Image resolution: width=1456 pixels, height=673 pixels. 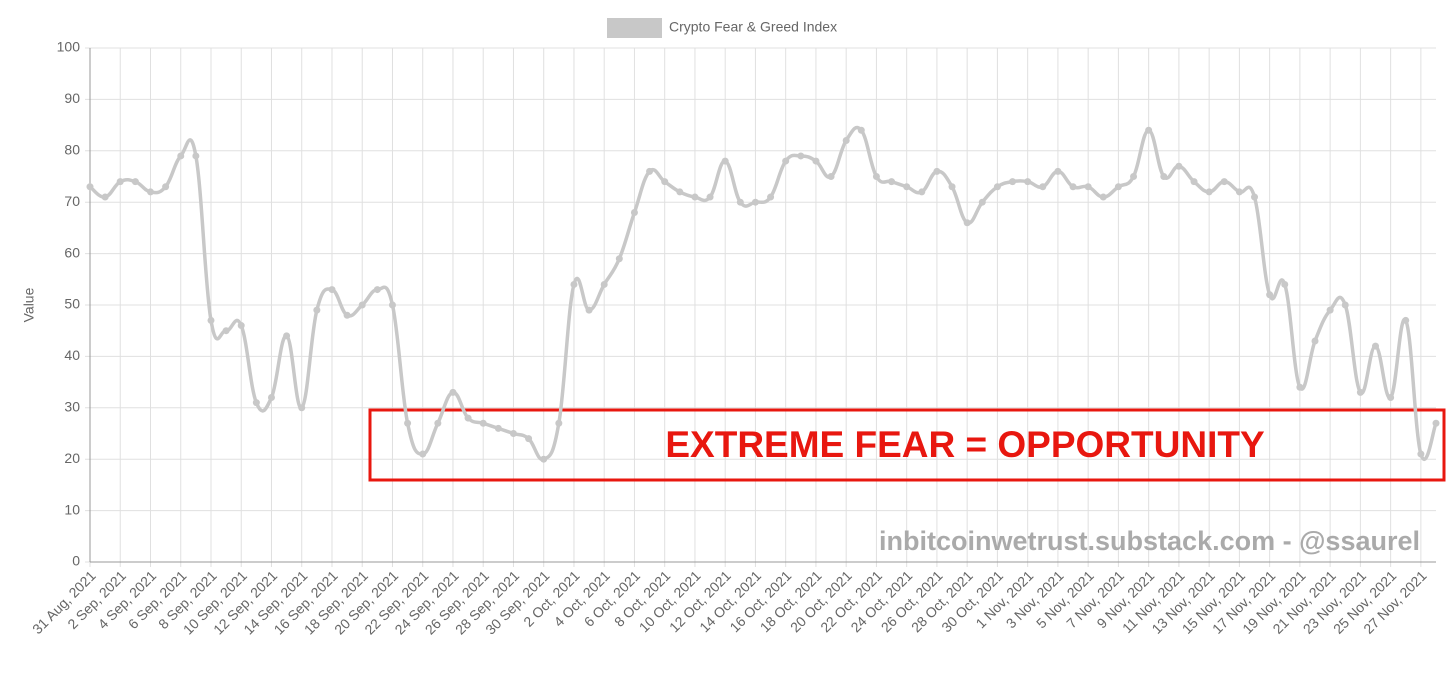 I want to click on legend-swatch, so click(x=634, y=28).